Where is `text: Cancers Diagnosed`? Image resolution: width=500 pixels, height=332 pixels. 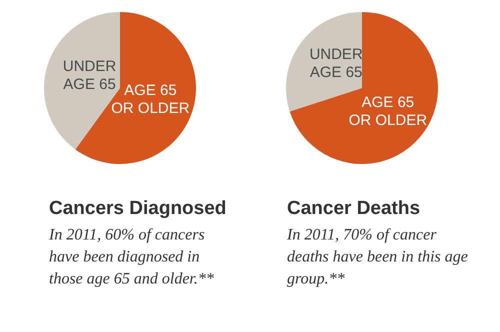 text: Cancers Diagnosed is located at coordinates (137, 208).